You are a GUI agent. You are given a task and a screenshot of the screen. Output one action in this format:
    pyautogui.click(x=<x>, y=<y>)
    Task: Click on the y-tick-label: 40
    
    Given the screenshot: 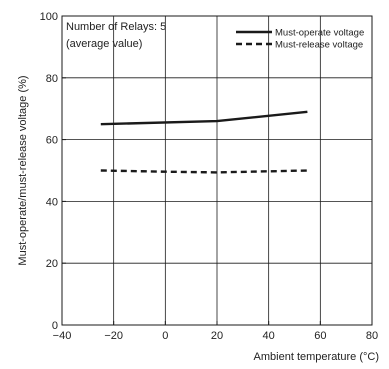 What is the action you would take?
    pyautogui.click(x=52, y=202)
    